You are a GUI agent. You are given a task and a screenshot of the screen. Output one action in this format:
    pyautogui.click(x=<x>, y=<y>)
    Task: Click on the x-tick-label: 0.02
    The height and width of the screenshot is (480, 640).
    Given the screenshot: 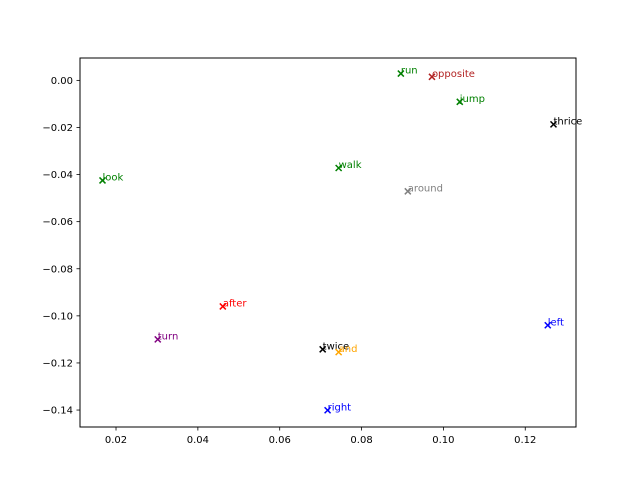 What is the action you would take?
    pyautogui.click(x=116, y=440)
    